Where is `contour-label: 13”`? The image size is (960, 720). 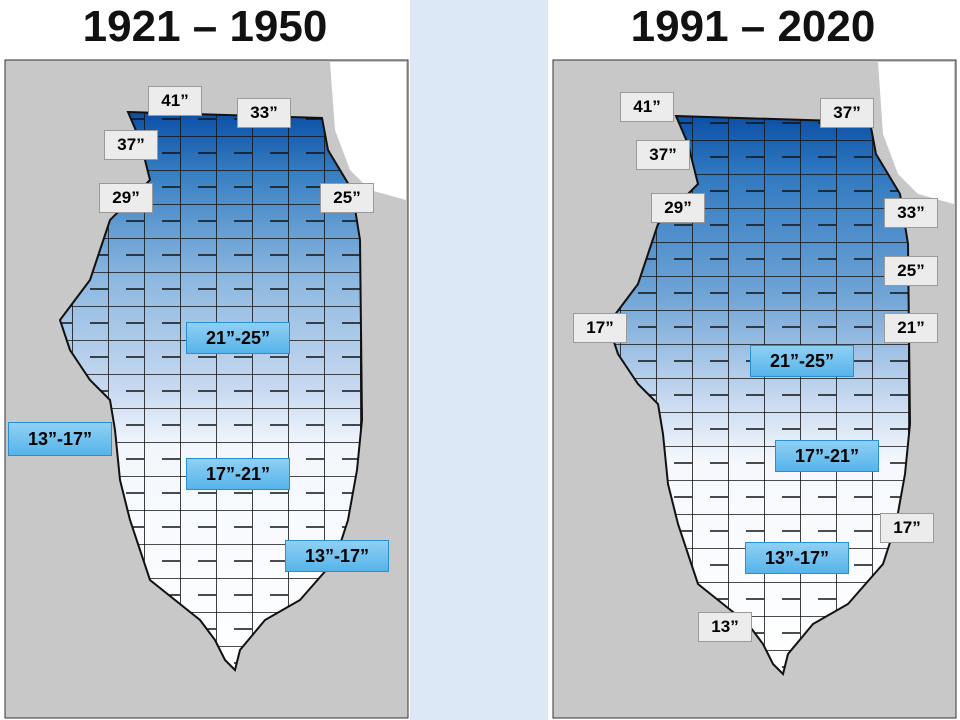
contour-label: 13” is located at coordinates (725, 627).